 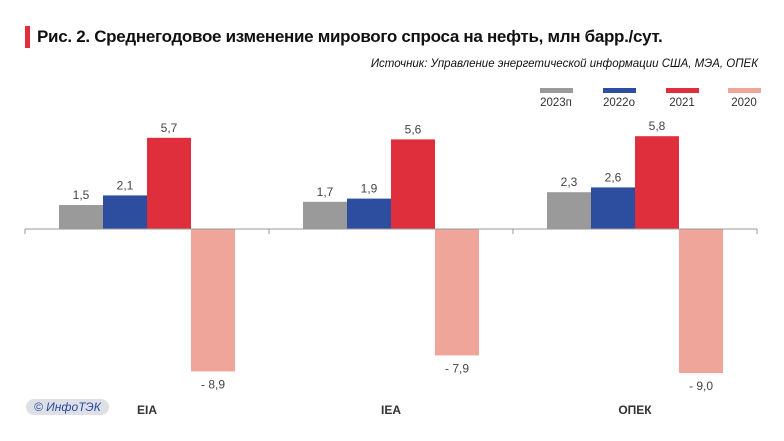 I want to click on data-label: 2,3, so click(x=569, y=182).